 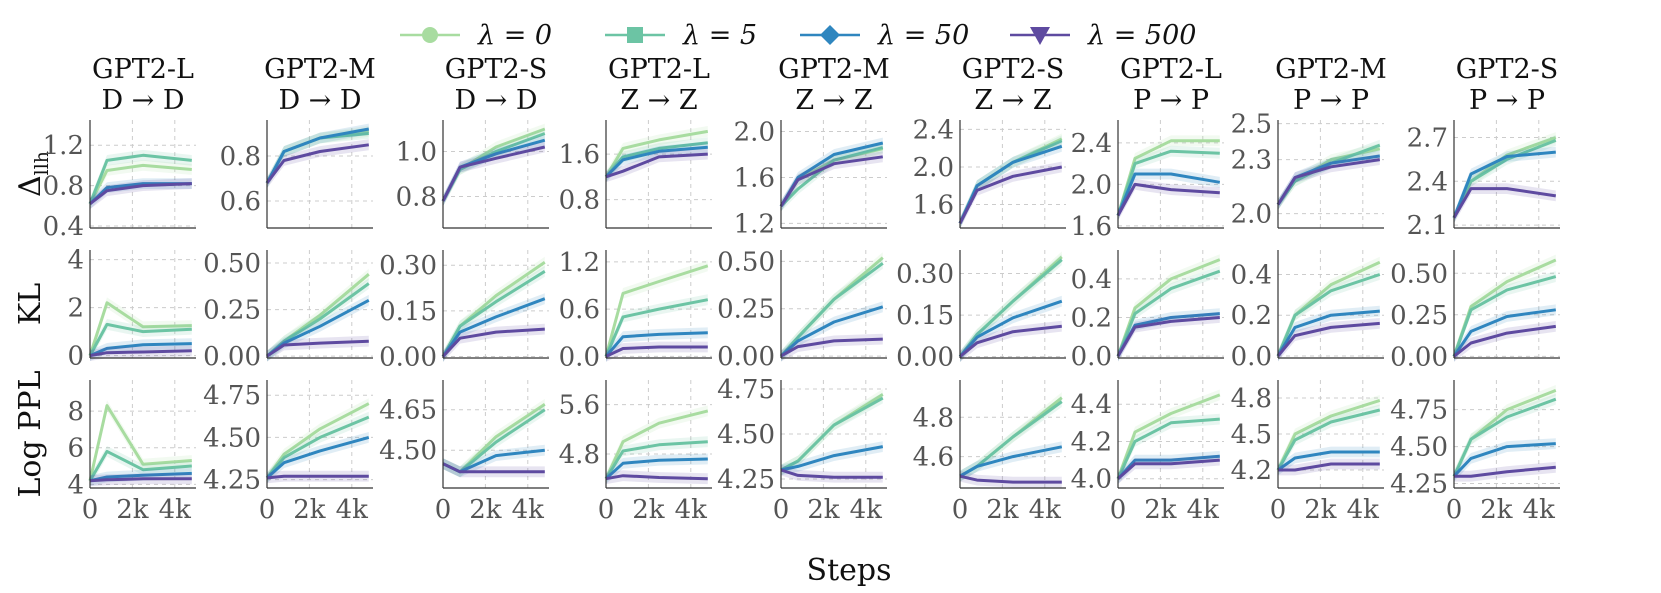 What do you see at coordinates (925, 358) in the screenshot?
I see `y-tick-label: 0.00` at bounding box center [925, 358].